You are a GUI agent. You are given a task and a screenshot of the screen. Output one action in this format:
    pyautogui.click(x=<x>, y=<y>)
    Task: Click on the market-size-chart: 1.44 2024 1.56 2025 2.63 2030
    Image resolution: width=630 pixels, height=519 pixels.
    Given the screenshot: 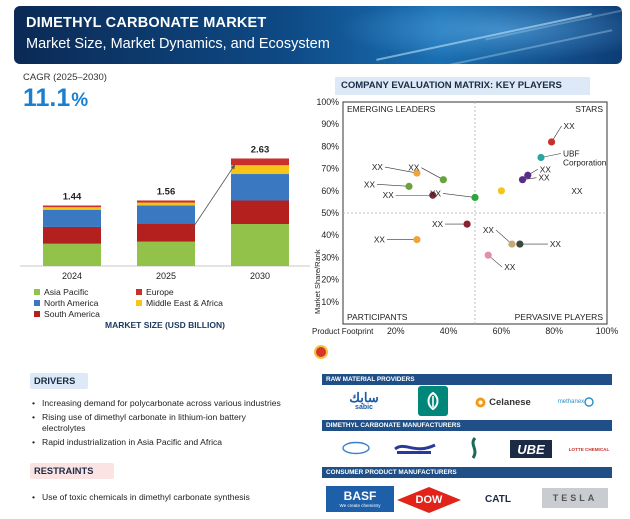 What is the action you would take?
    pyautogui.click(x=165, y=212)
    